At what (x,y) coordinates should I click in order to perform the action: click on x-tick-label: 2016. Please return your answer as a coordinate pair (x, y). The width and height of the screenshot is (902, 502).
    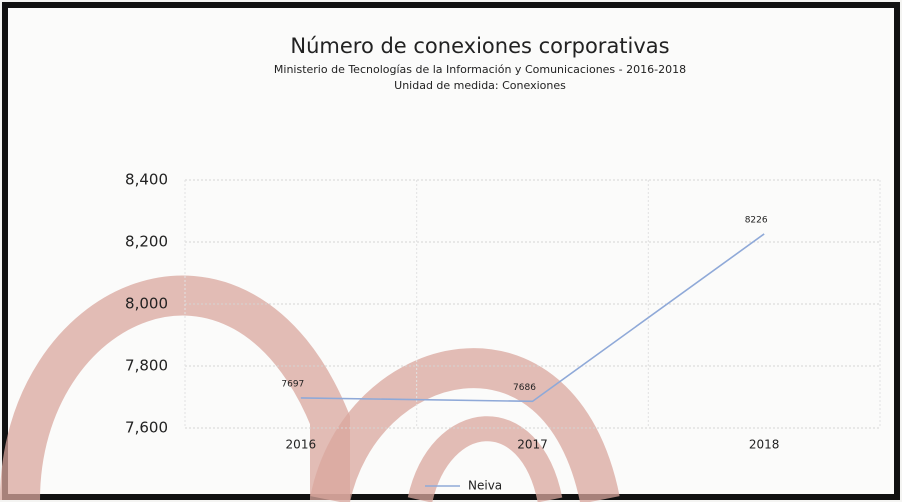
    Looking at the image, I should click on (301, 445).